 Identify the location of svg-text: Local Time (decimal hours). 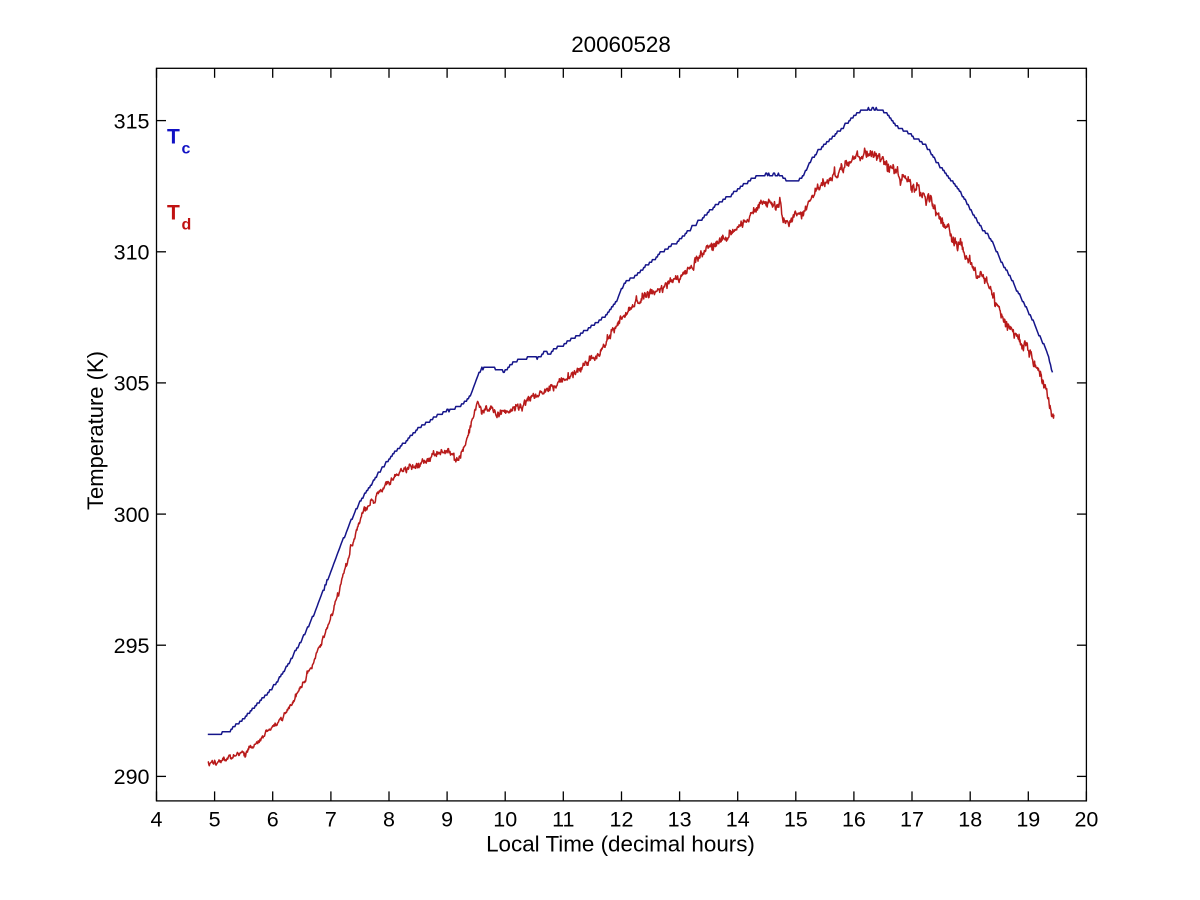
(620, 844).